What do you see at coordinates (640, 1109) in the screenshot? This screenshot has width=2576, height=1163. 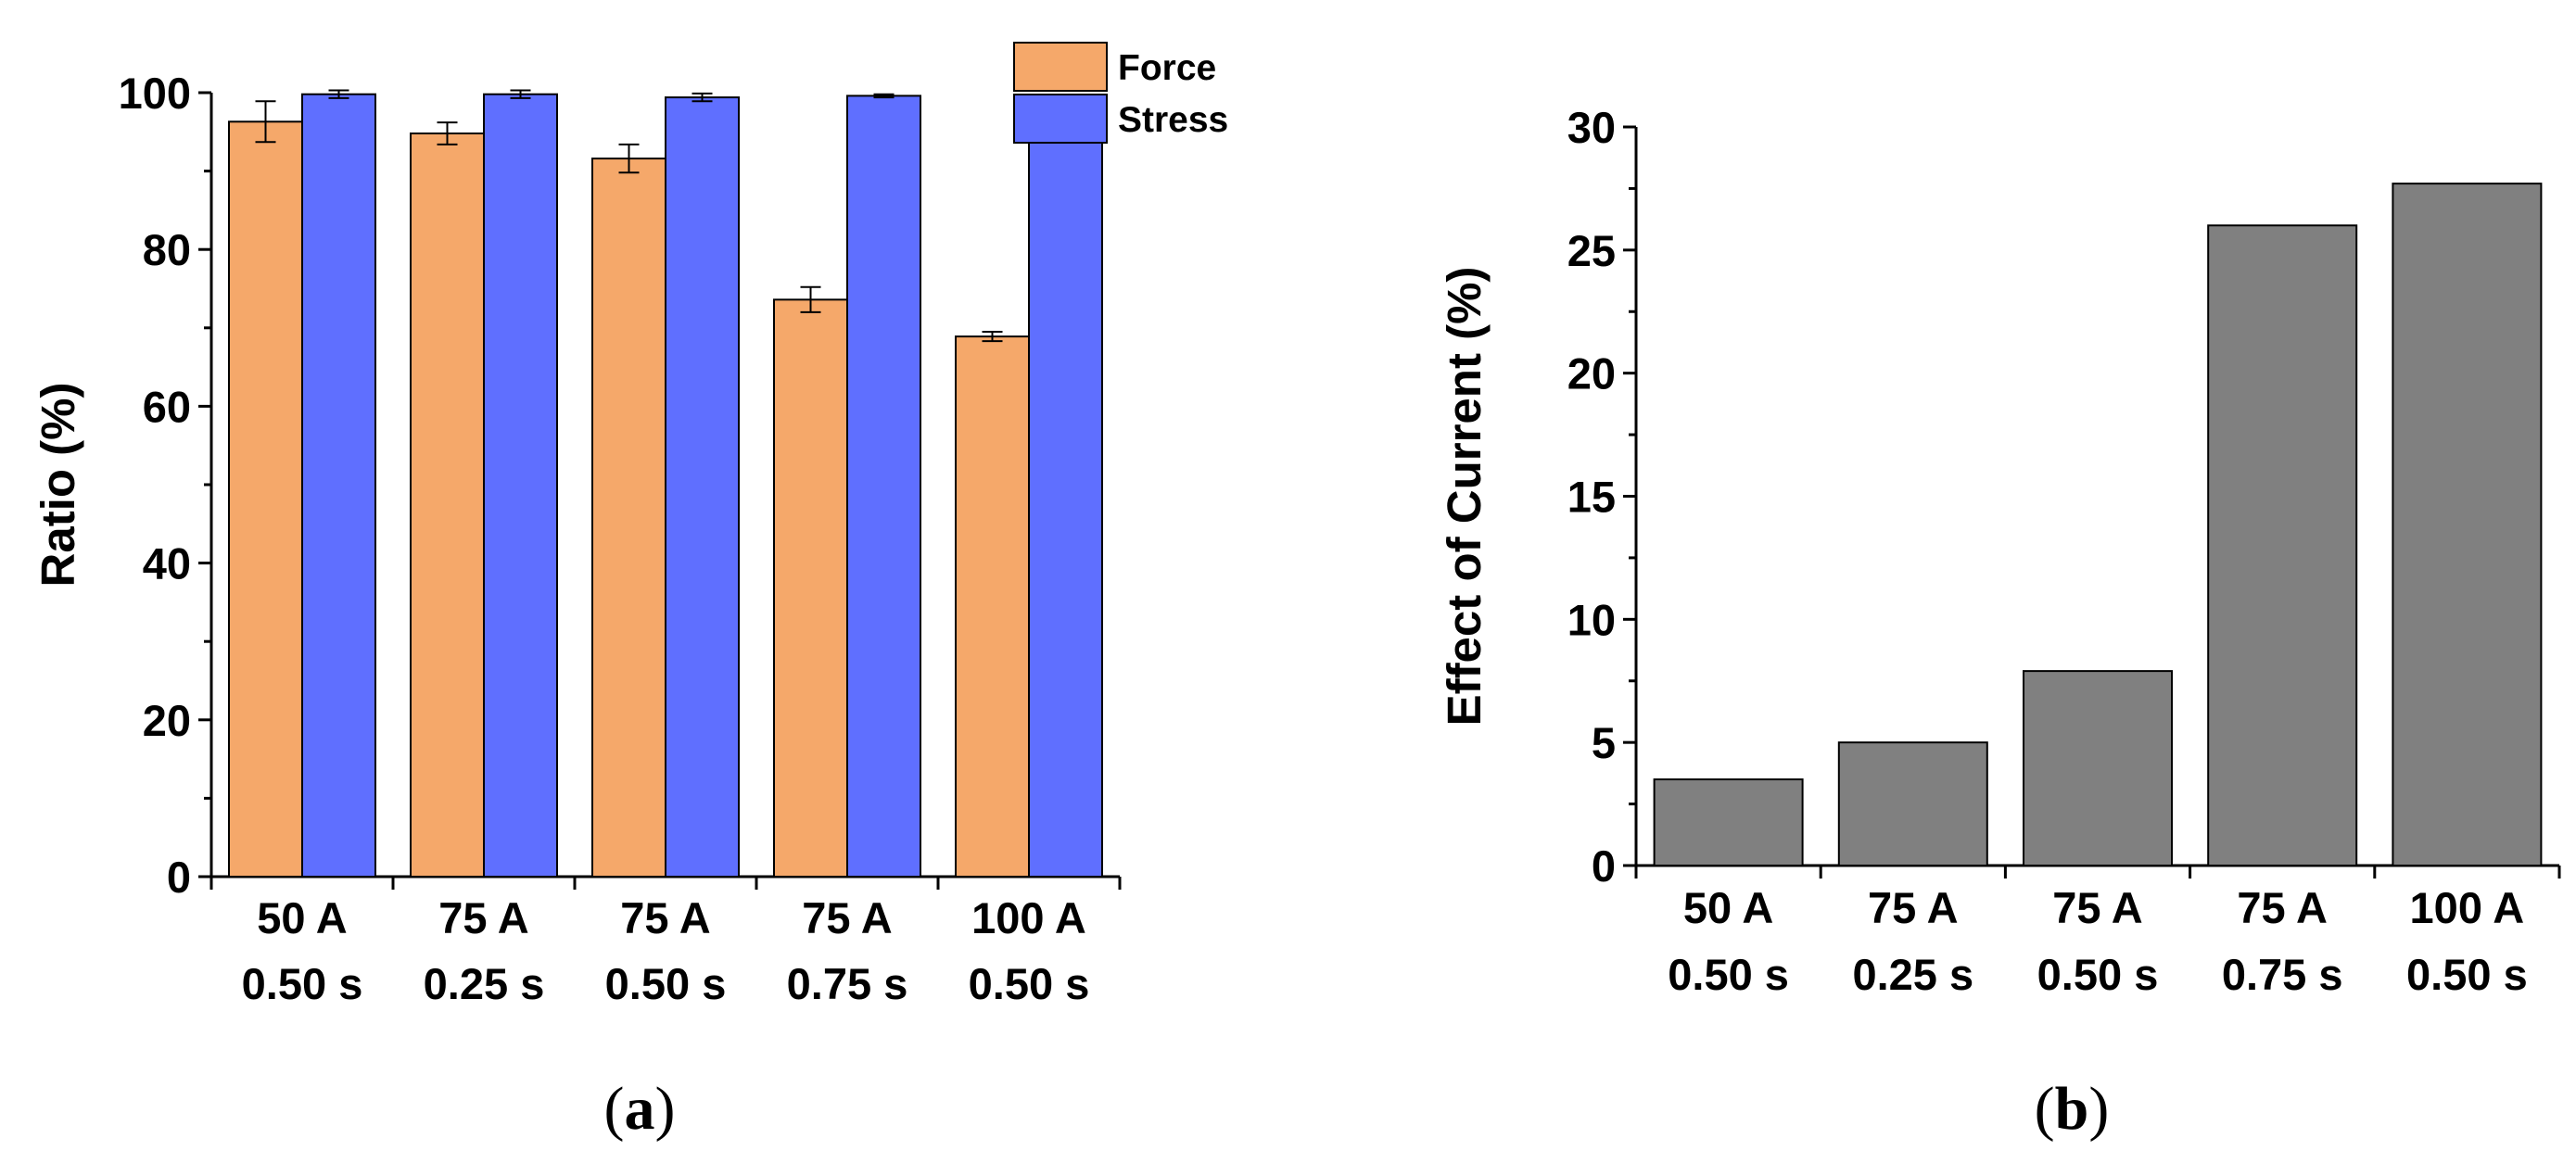 I see `panel-label-a: (a)` at bounding box center [640, 1109].